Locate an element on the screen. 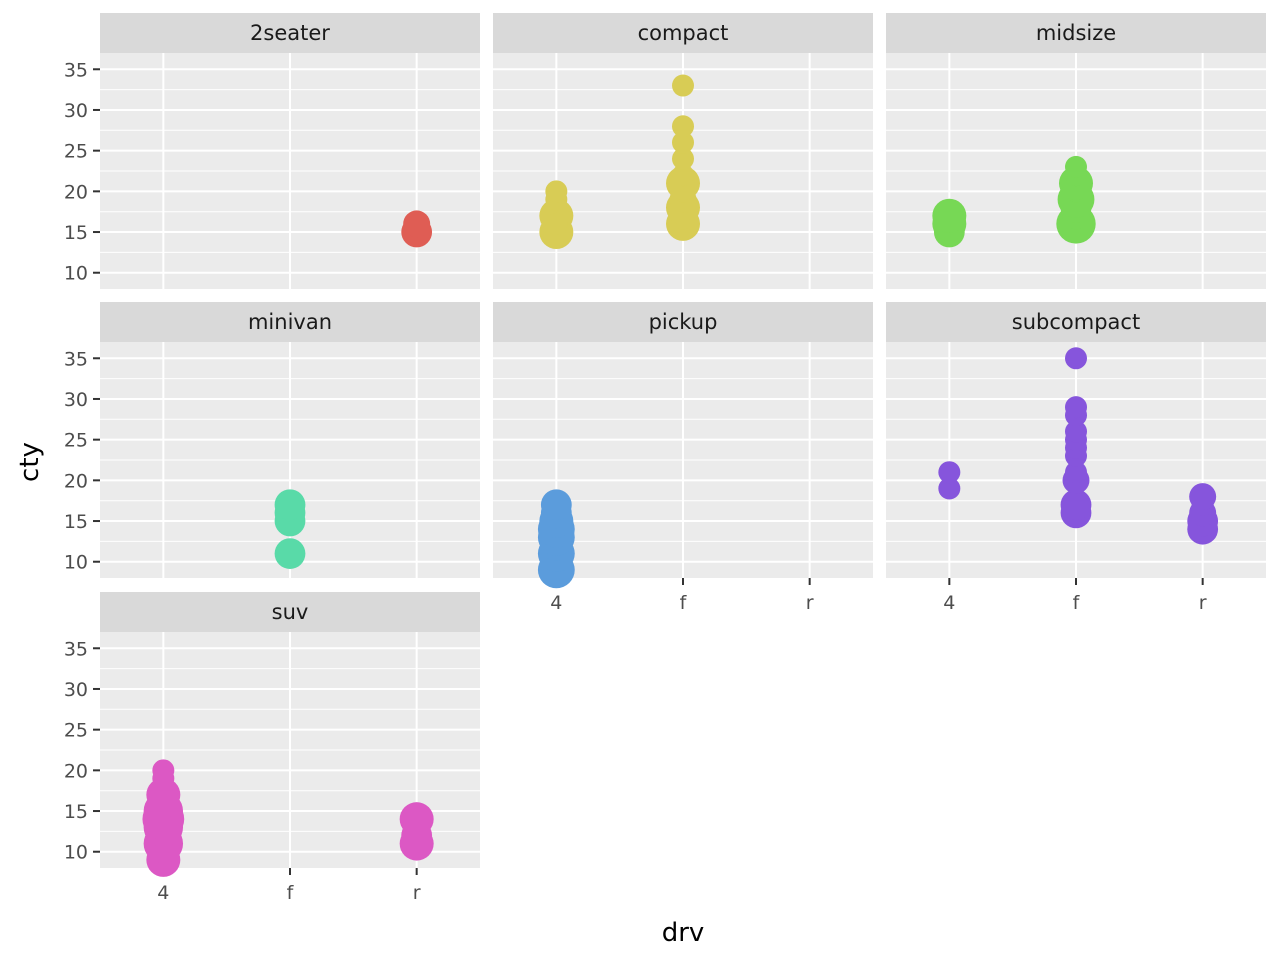  x-axis-title: drv is located at coordinates (683, 933).